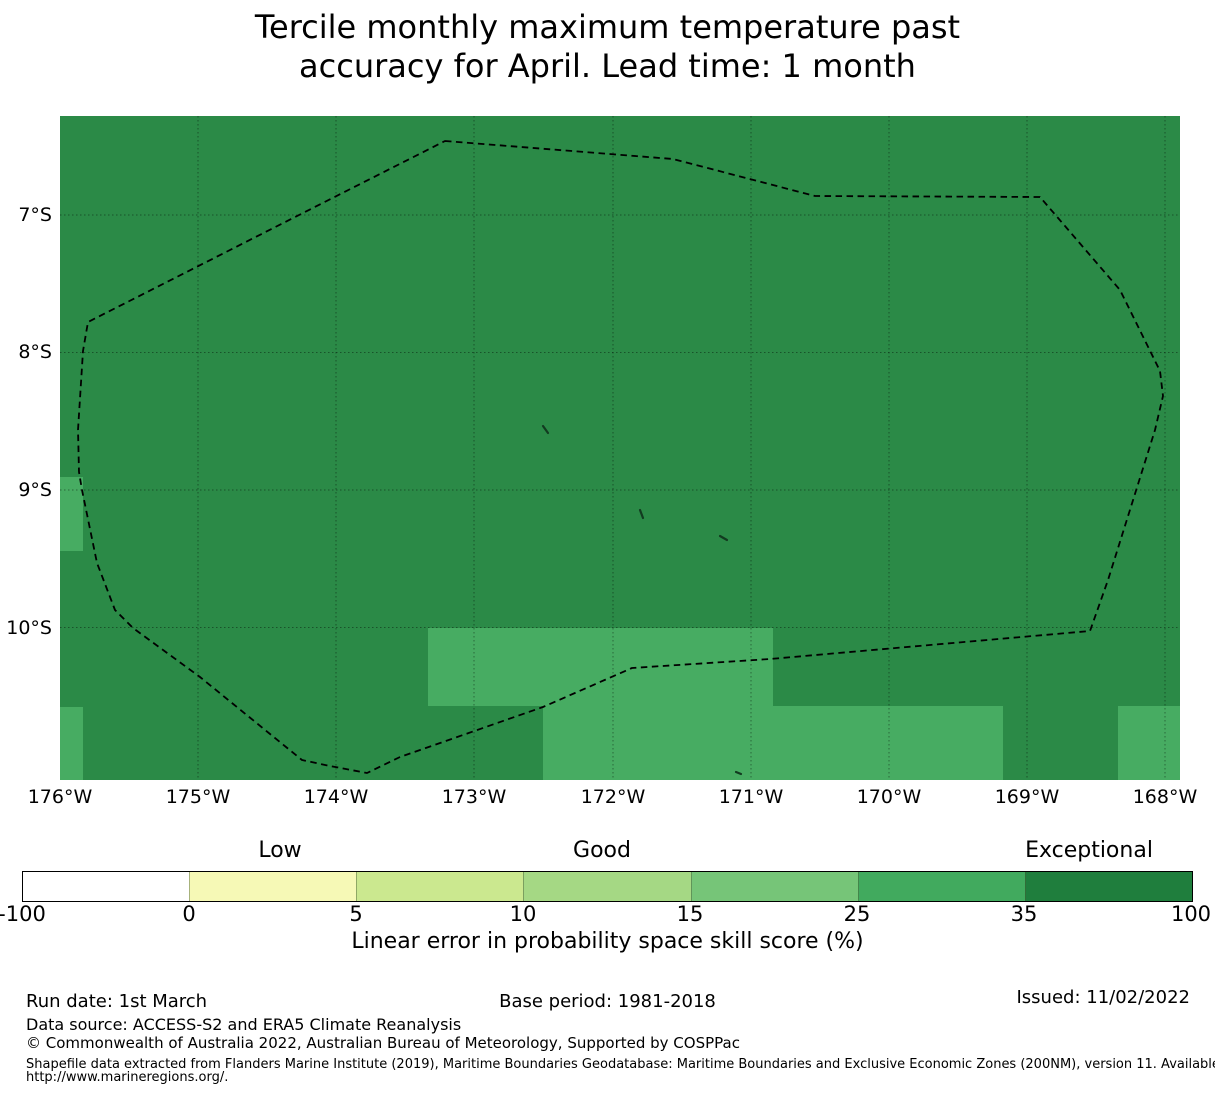 The height and width of the screenshot is (1095, 1215). I want to click on x-tick-label: 176°W, so click(60, 797).